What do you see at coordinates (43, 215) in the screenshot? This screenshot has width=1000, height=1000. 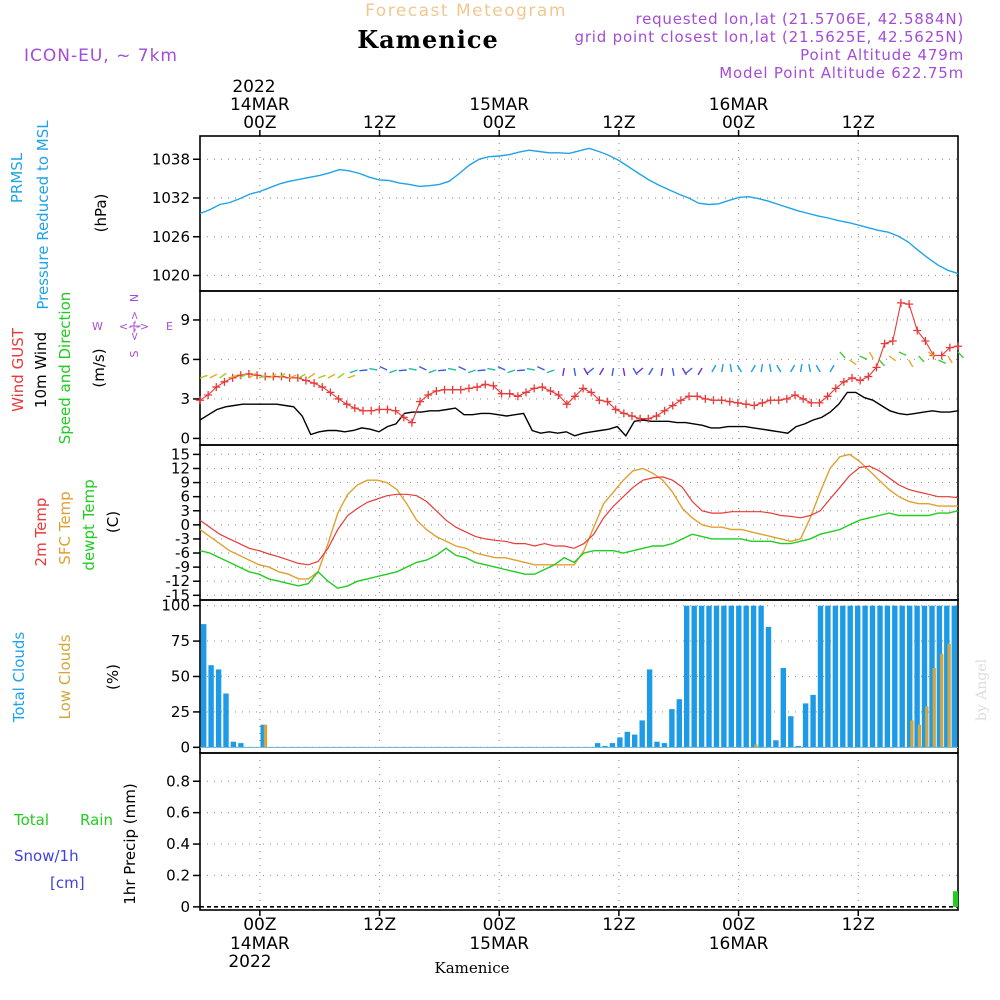 I see `pressure-label-2: Pressure Reduced to MSL` at bounding box center [43, 215].